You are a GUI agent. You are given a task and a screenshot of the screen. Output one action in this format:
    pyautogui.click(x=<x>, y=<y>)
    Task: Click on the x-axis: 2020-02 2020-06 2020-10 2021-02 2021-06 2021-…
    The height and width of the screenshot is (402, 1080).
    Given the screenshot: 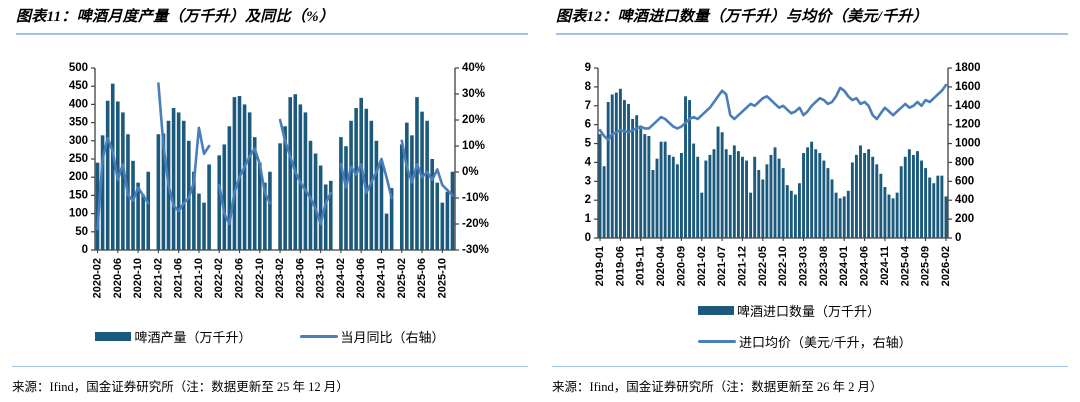 What is the action you would take?
    pyautogui.click(x=270, y=274)
    